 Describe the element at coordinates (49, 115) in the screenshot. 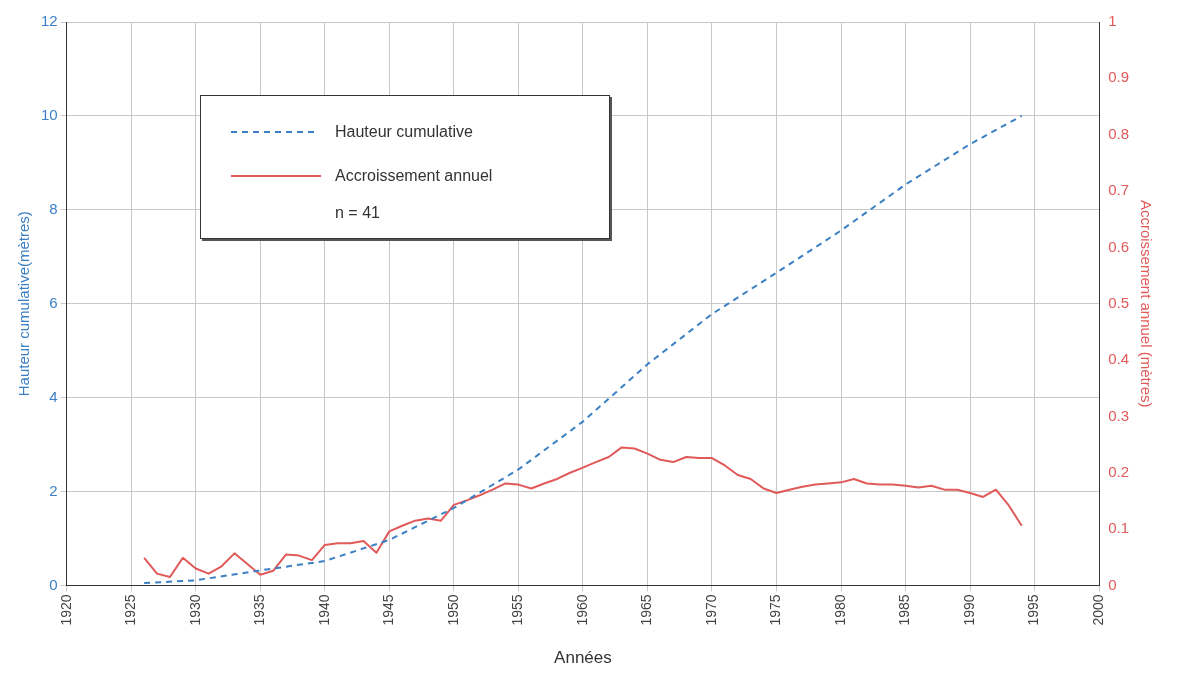

I see `y-tick-label: 10` at that location.